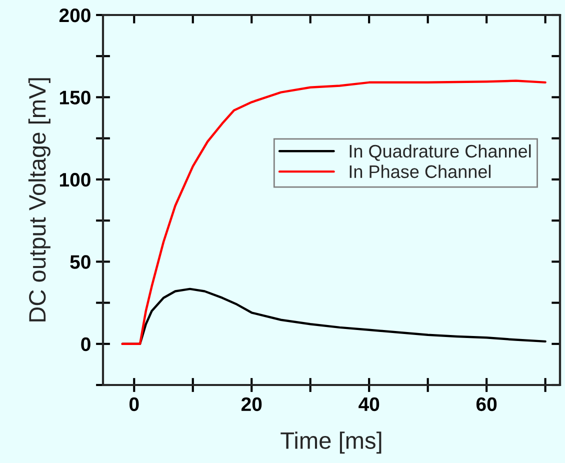 Image resolution: width=565 pixels, height=463 pixels. I want to click on x-tick-label: 20, so click(251, 404).